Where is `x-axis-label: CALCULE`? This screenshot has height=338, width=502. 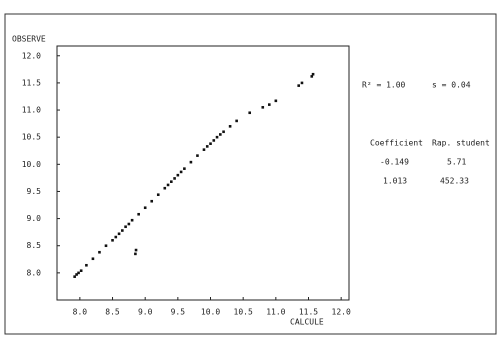 x-axis-label: CALCULE is located at coordinates (307, 322).